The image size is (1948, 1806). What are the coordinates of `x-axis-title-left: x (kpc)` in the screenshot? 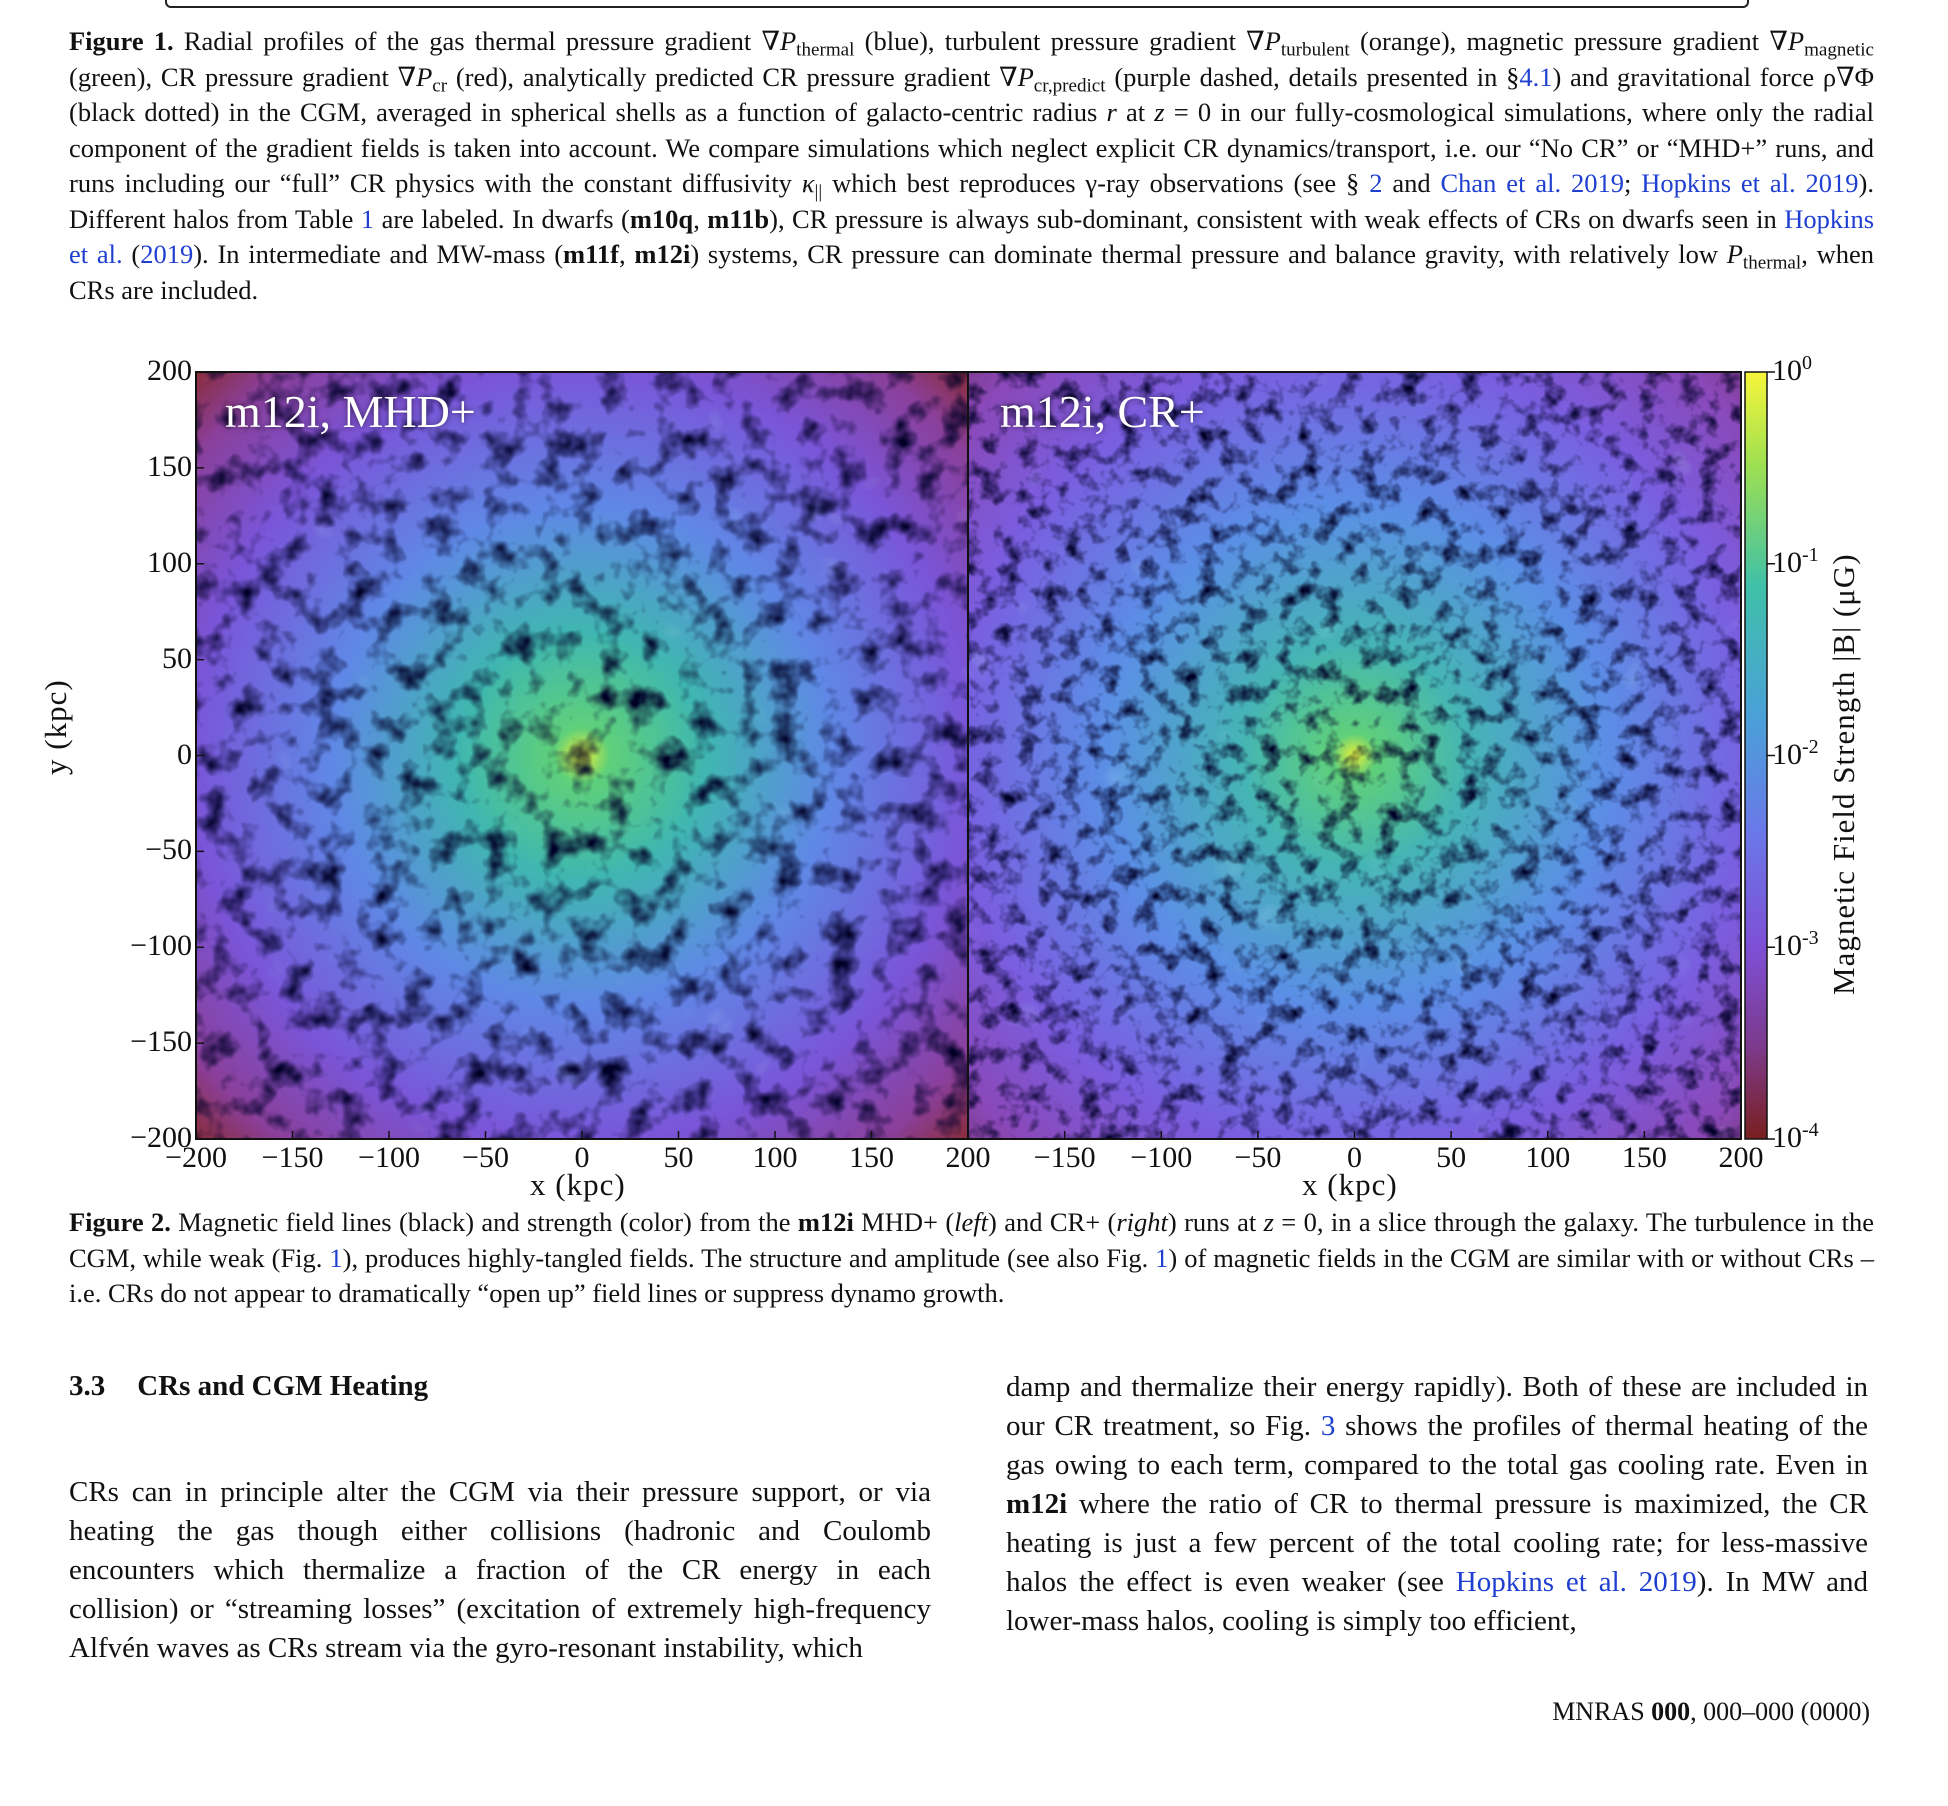 It's located at (578, 1184).